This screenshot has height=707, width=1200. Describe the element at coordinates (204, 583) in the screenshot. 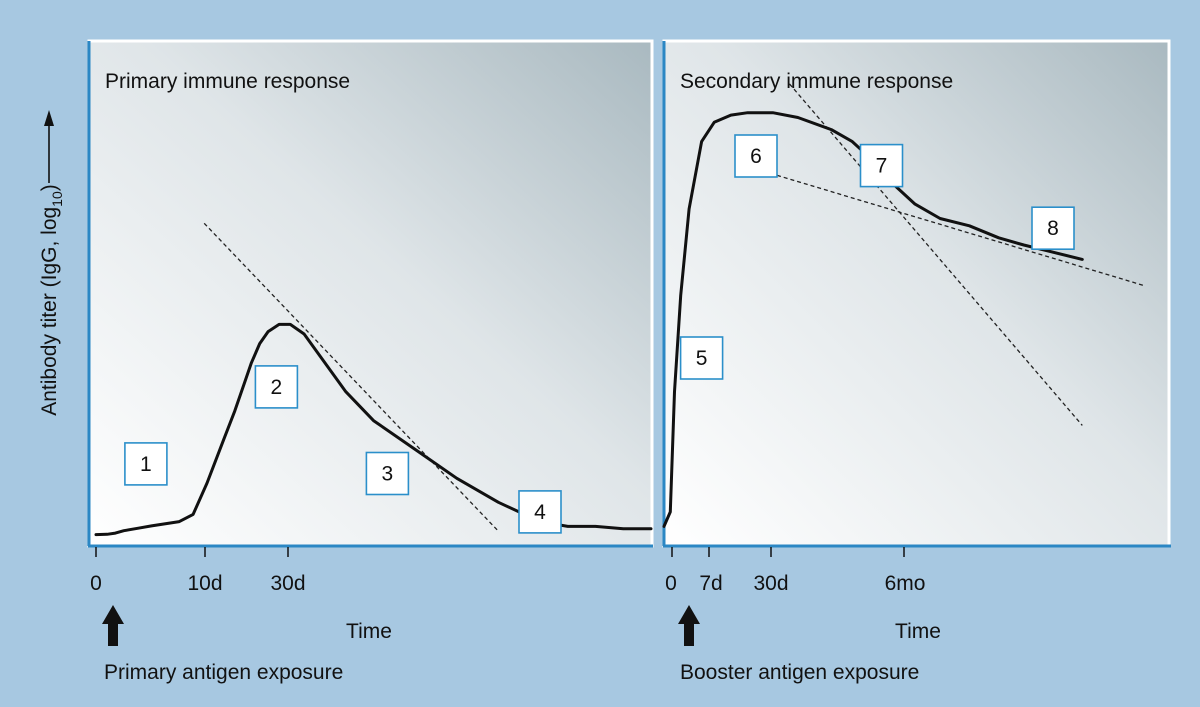

I see `tick-label-primary-10d: 10d` at that location.